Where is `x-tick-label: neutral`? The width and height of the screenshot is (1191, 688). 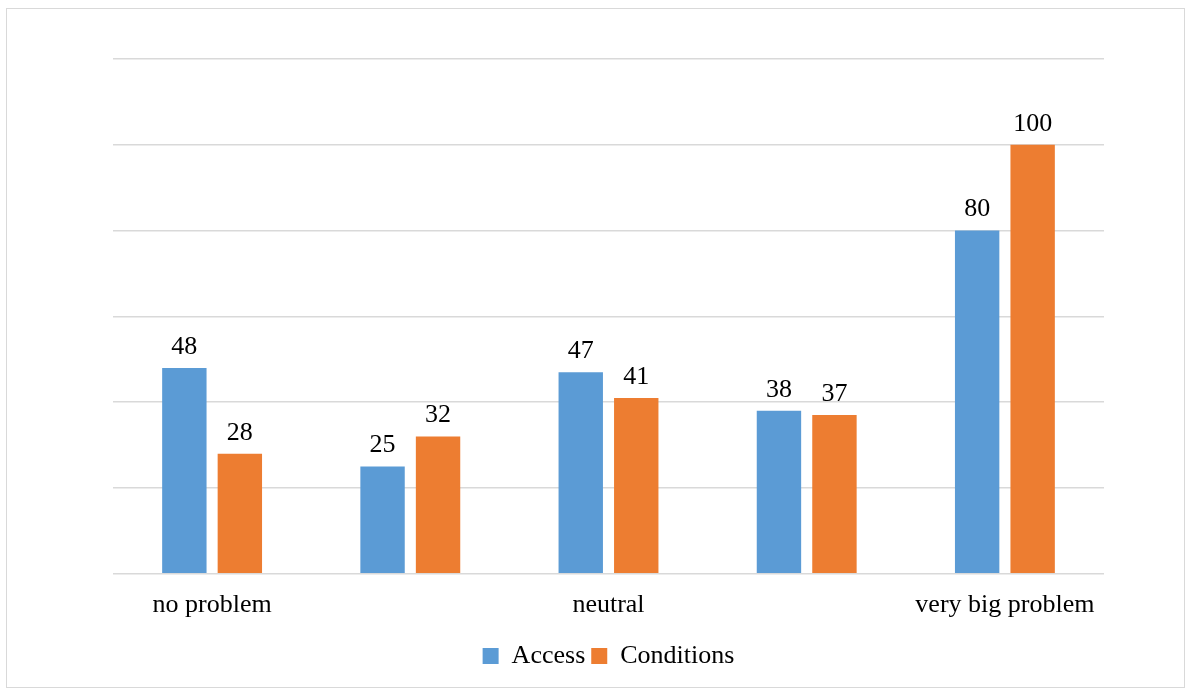
x-tick-label: neutral is located at coordinates (608, 604).